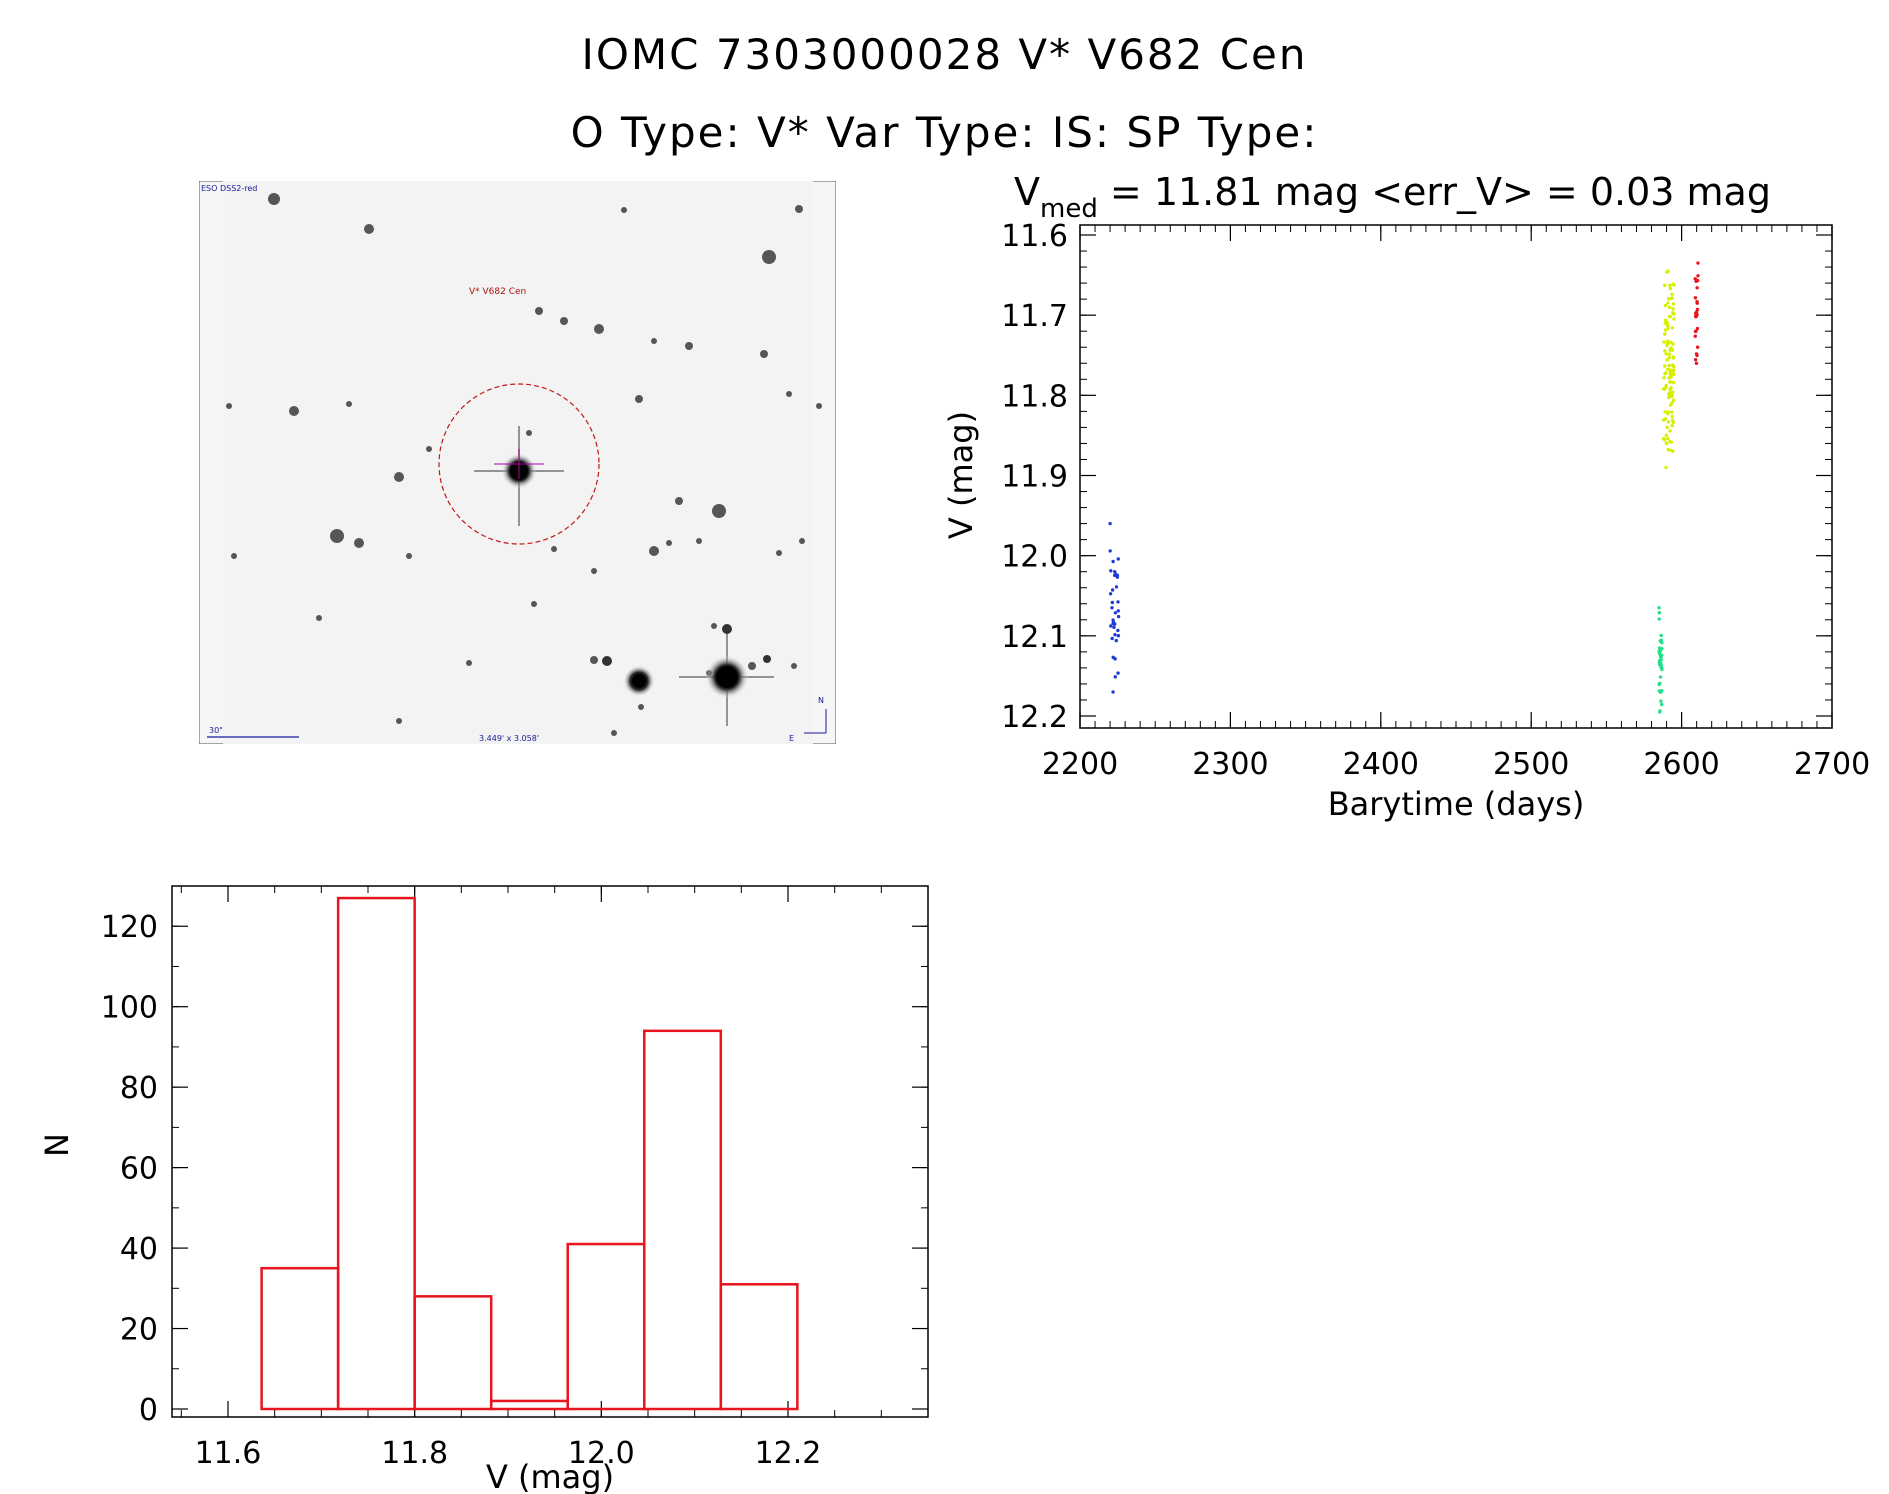 The image size is (1889, 1494). What do you see at coordinates (788, 1453) in the screenshot?
I see `hist-xtick-label: 12.2` at bounding box center [788, 1453].